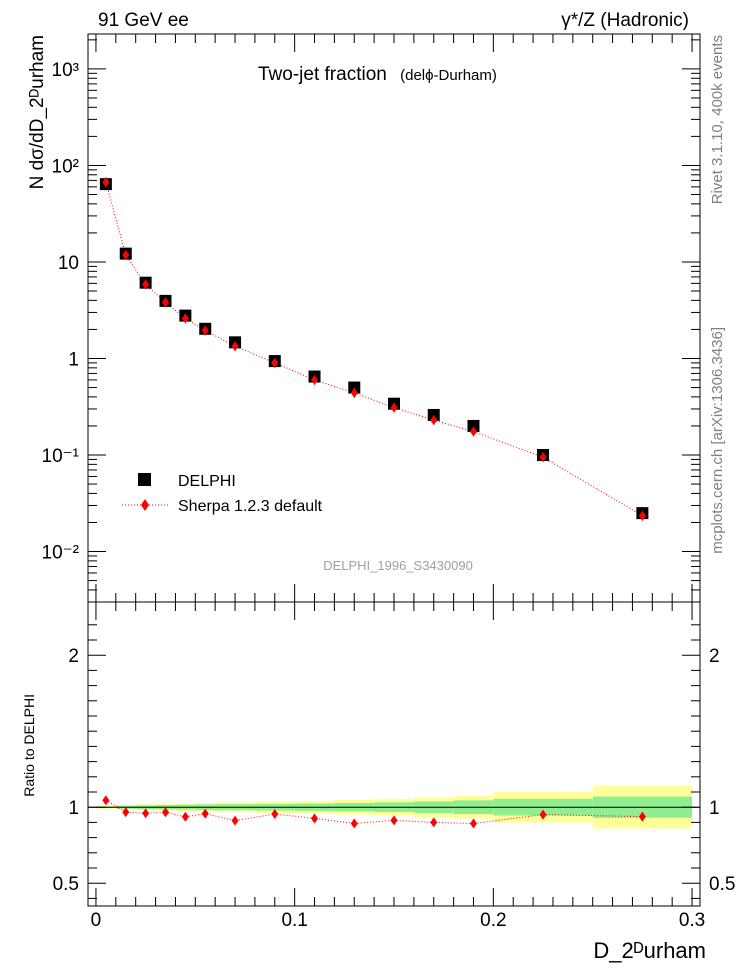 This screenshot has height=972, width=746. What do you see at coordinates (398, 920) in the screenshot?
I see `x-tick-labels: 0 0.1 0.2 0.3` at bounding box center [398, 920].